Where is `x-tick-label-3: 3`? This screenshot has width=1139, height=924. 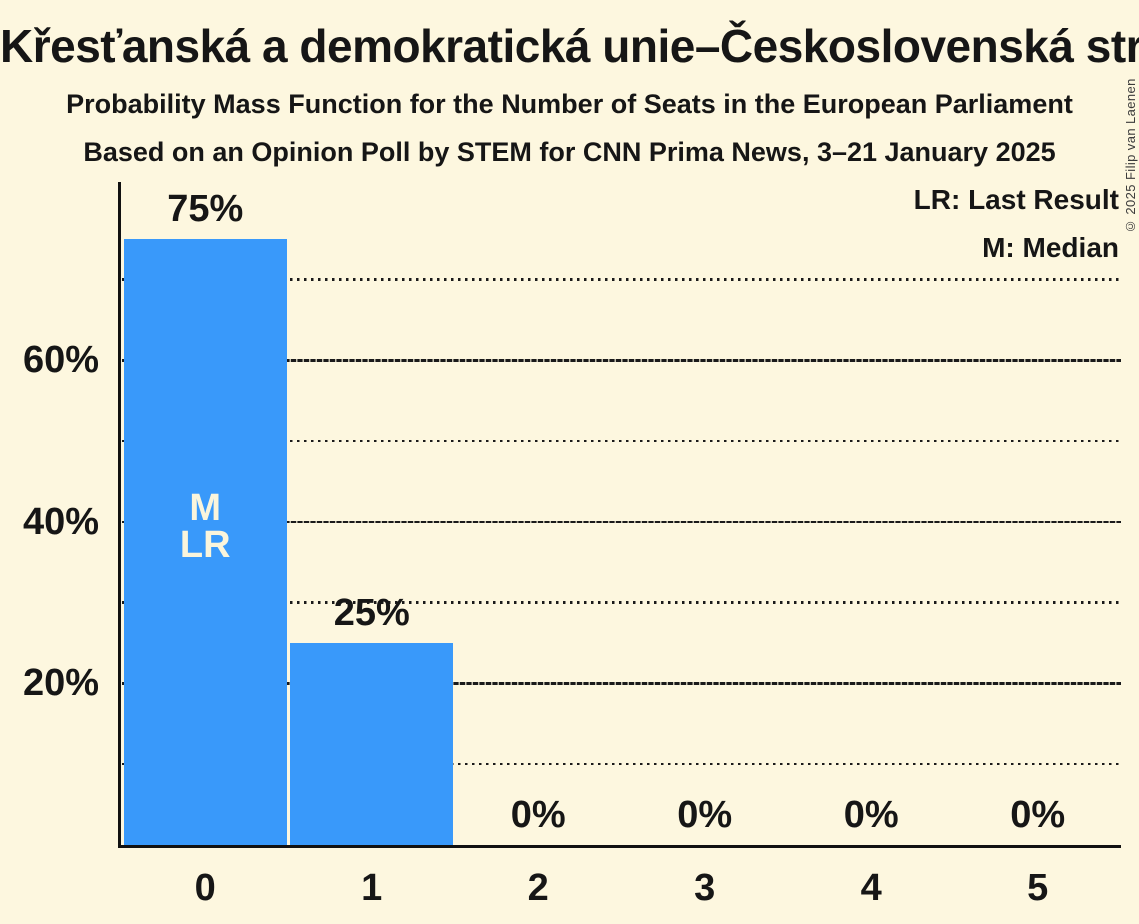 x-tick-label-3: 3 is located at coordinates (705, 888).